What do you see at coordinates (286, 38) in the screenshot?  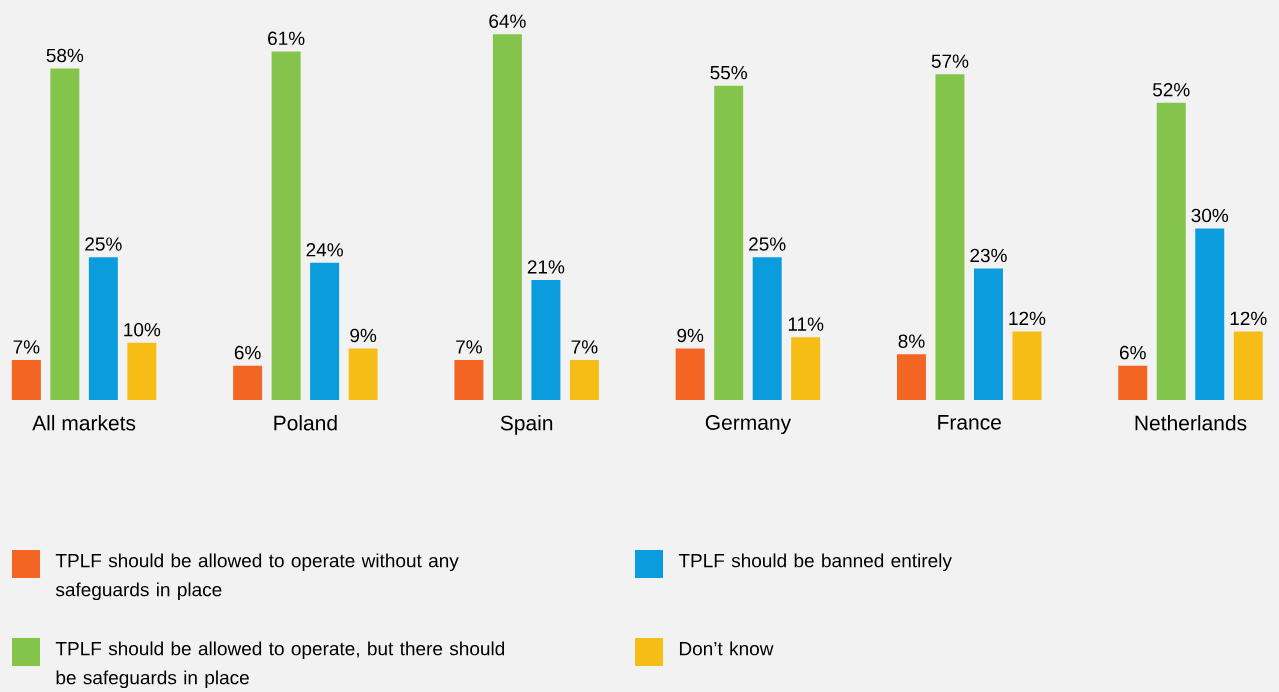 I see `data-label: 61%` at bounding box center [286, 38].